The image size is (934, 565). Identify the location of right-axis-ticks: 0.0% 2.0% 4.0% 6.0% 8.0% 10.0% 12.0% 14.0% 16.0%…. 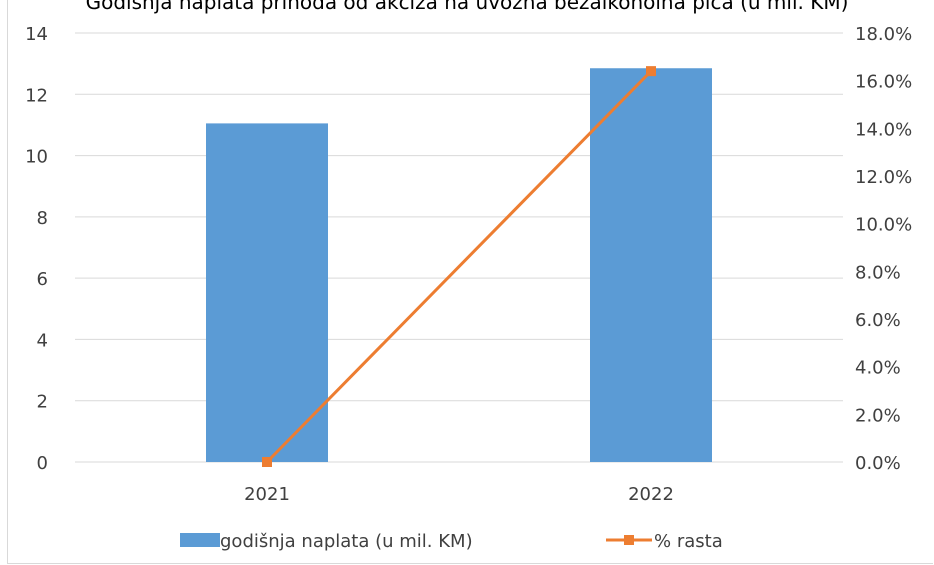
(883, 249).